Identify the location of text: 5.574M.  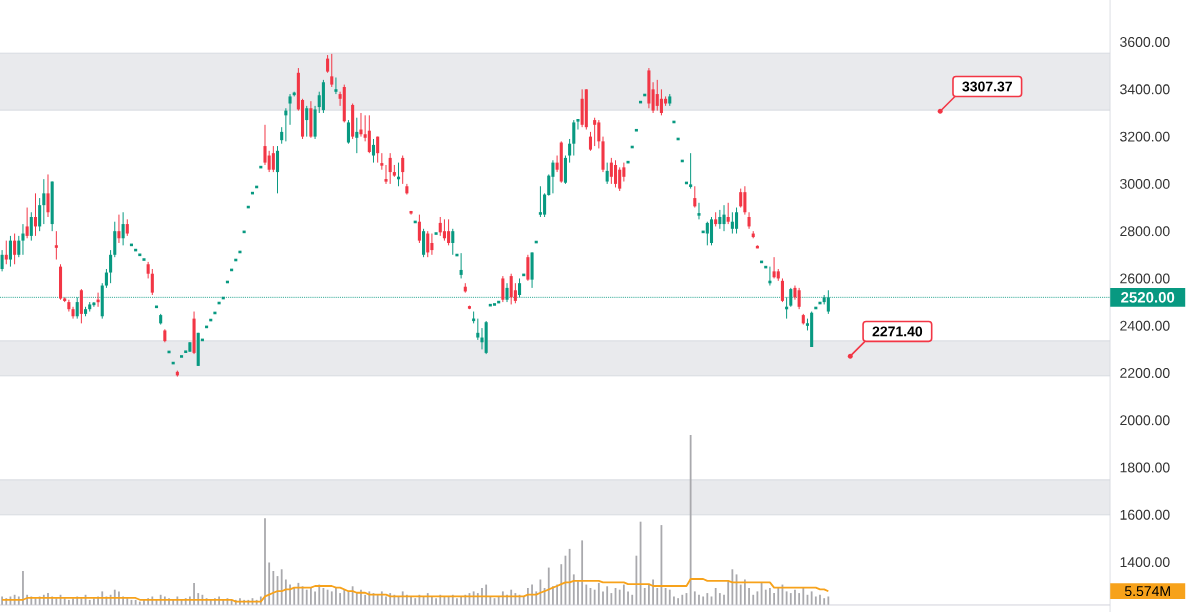
(1147, 591).